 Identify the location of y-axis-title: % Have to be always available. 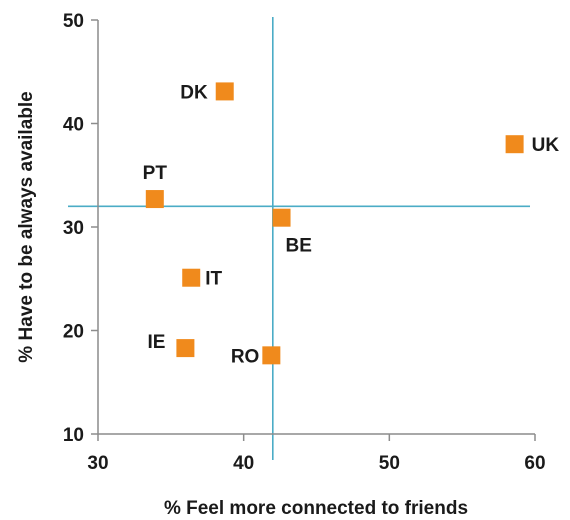
(26, 226).